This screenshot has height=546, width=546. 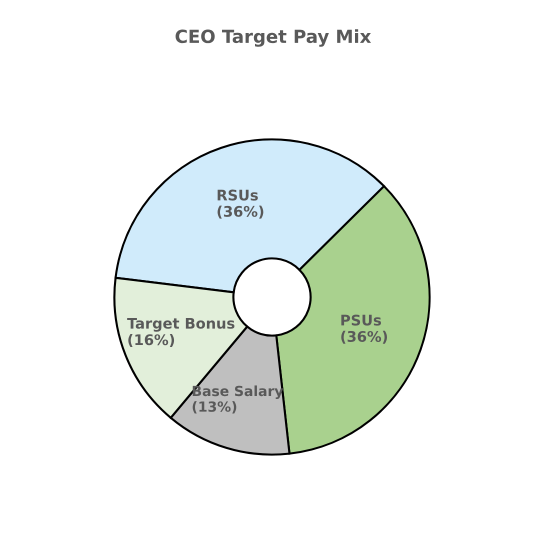 What do you see at coordinates (214, 407) in the screenshot?
I see `data-label: (13%)` at bounding box center [214, 407].